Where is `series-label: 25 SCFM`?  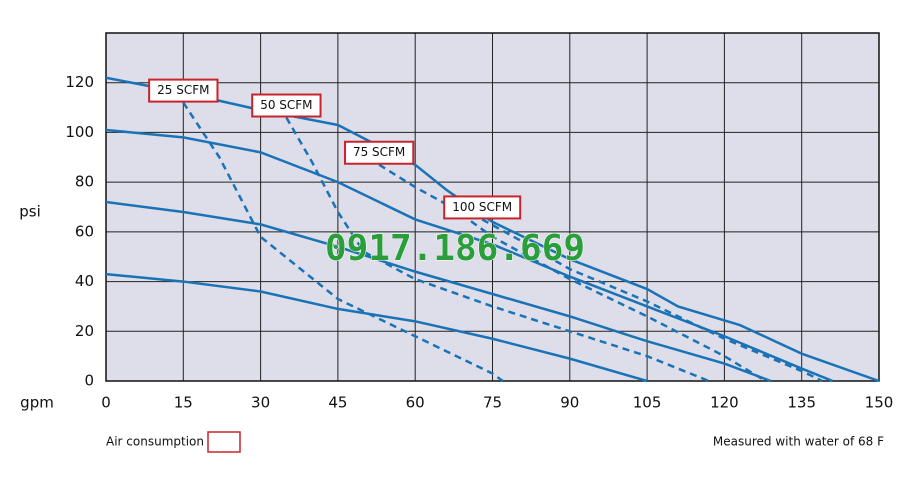 series-label: 25 SCFM is located at coordinates (183, 90).